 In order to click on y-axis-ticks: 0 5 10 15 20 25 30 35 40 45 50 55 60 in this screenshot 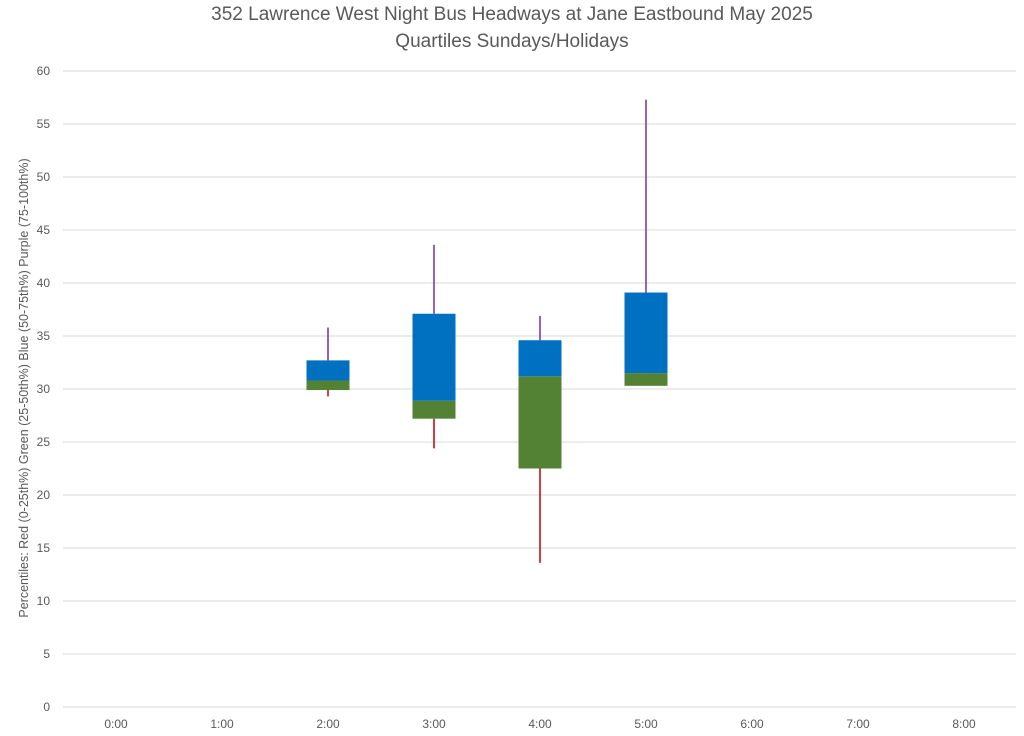, I will do `click(44, 389)`.